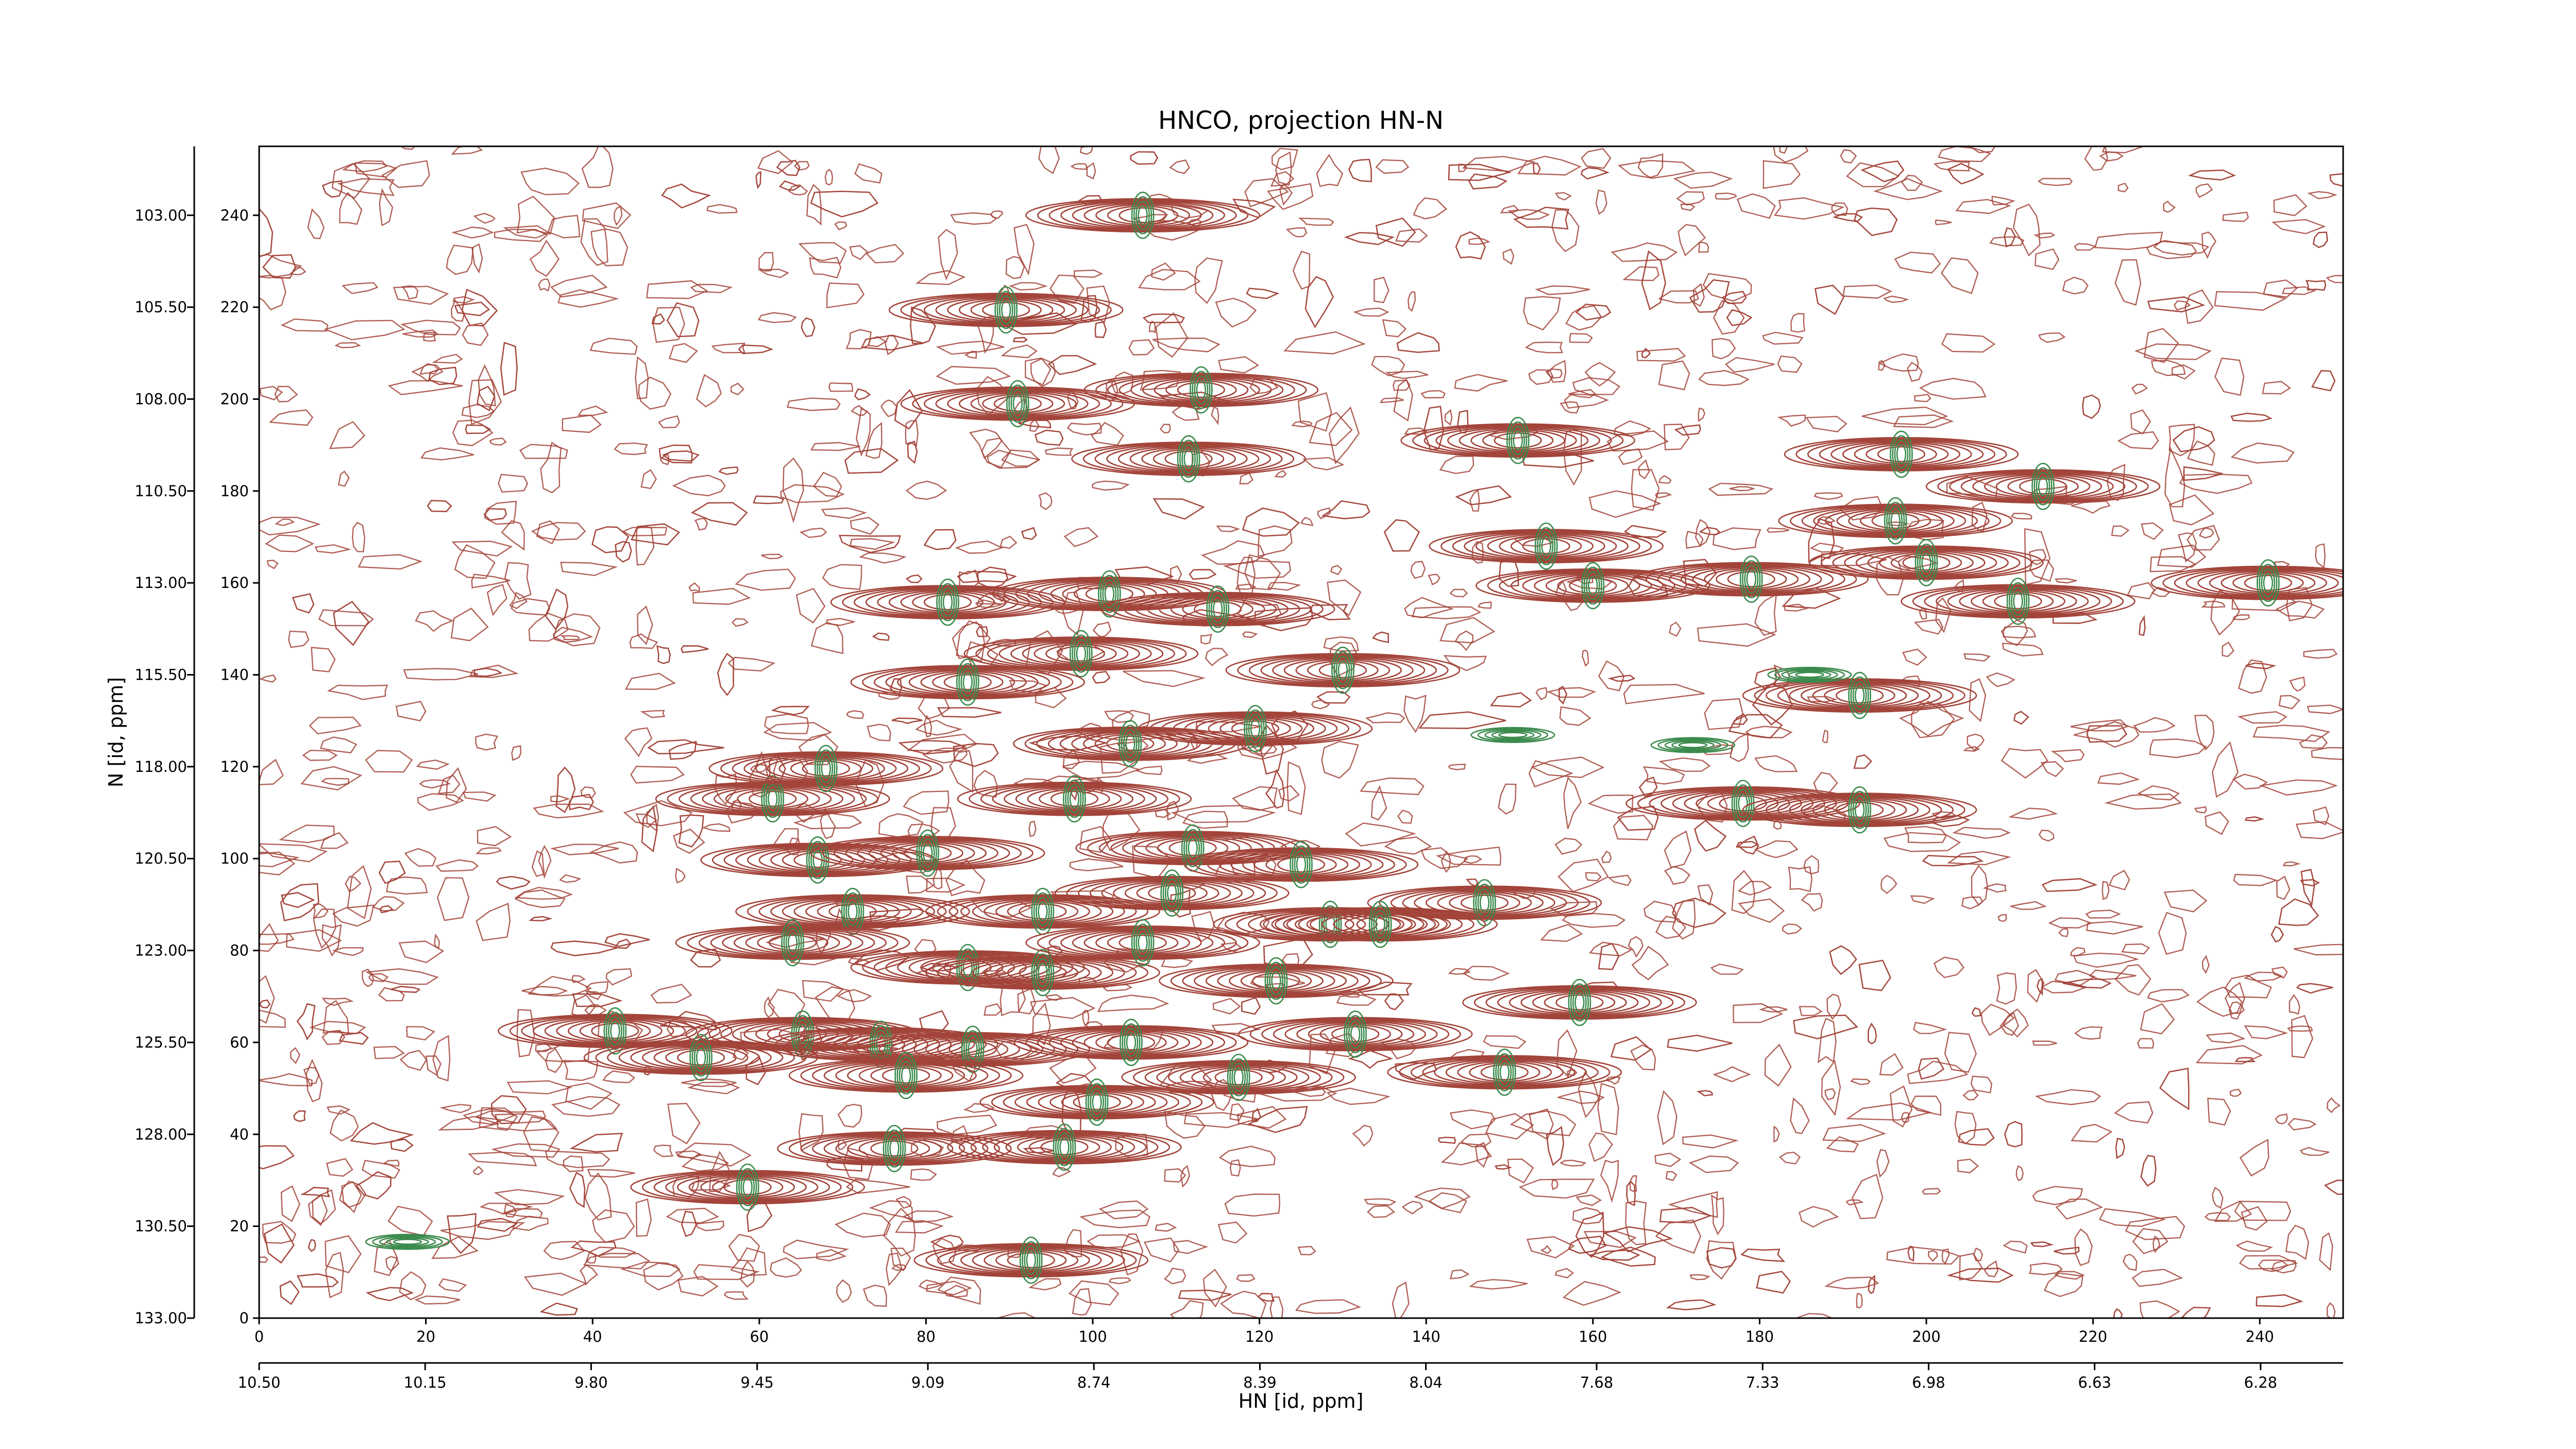  I want to click on x-tick-label: 0, so click(259, 1336).